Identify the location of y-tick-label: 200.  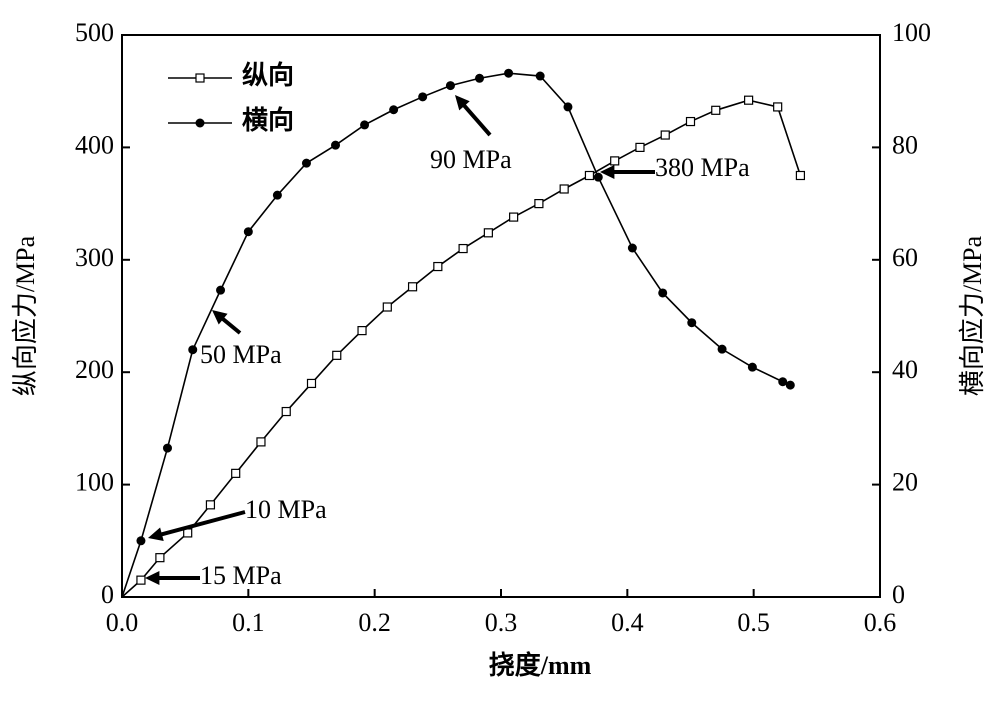
(94, 369).